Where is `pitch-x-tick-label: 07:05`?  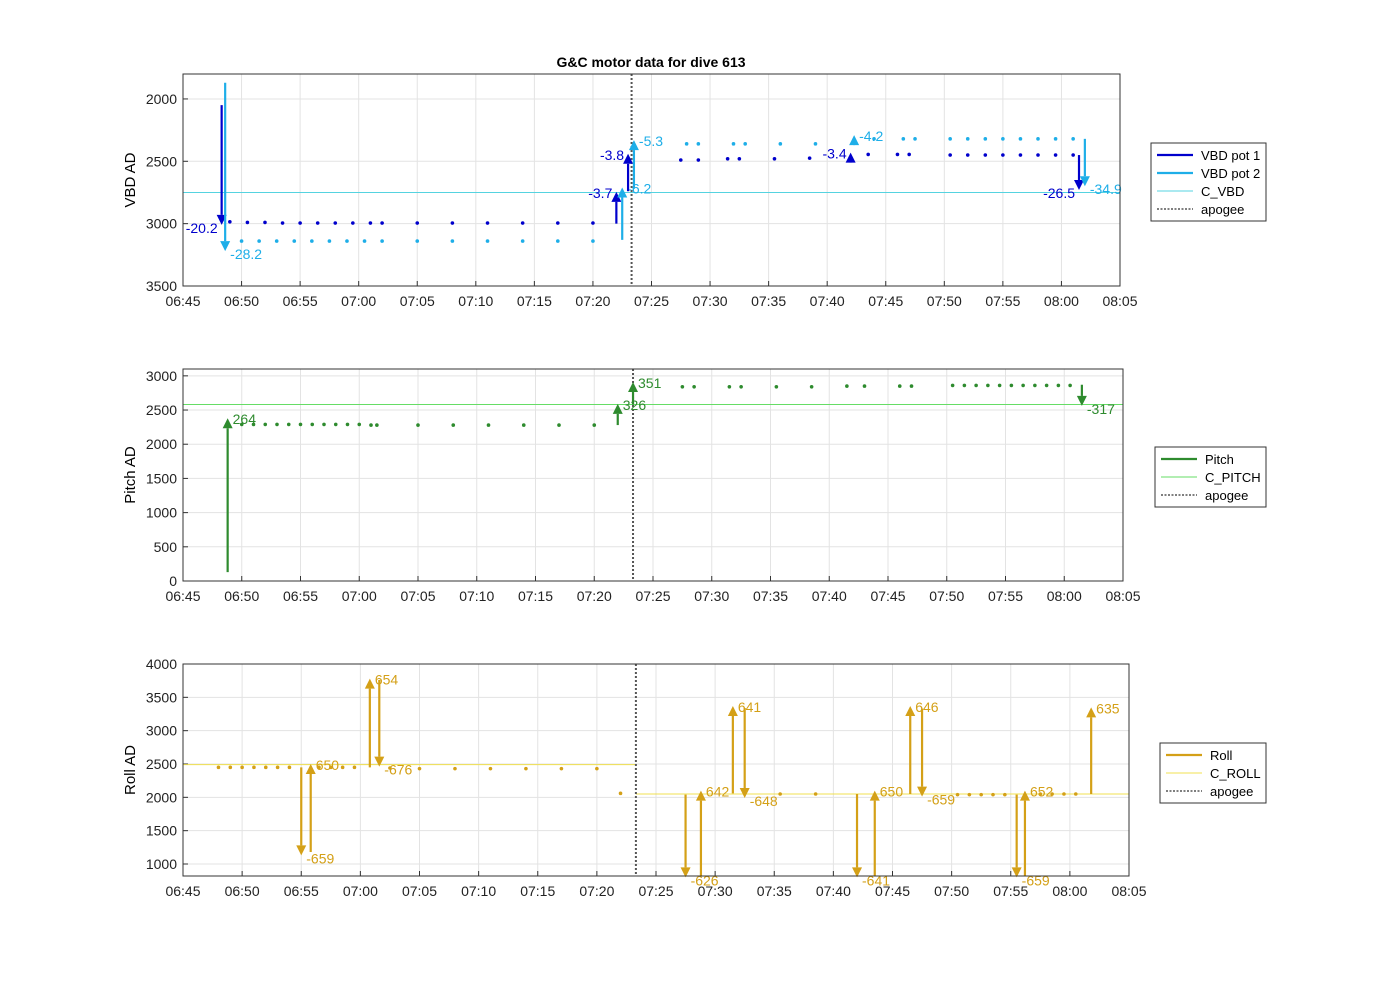 pitch-x-tick-label: 07:05 is located at coordinates (417, 596).